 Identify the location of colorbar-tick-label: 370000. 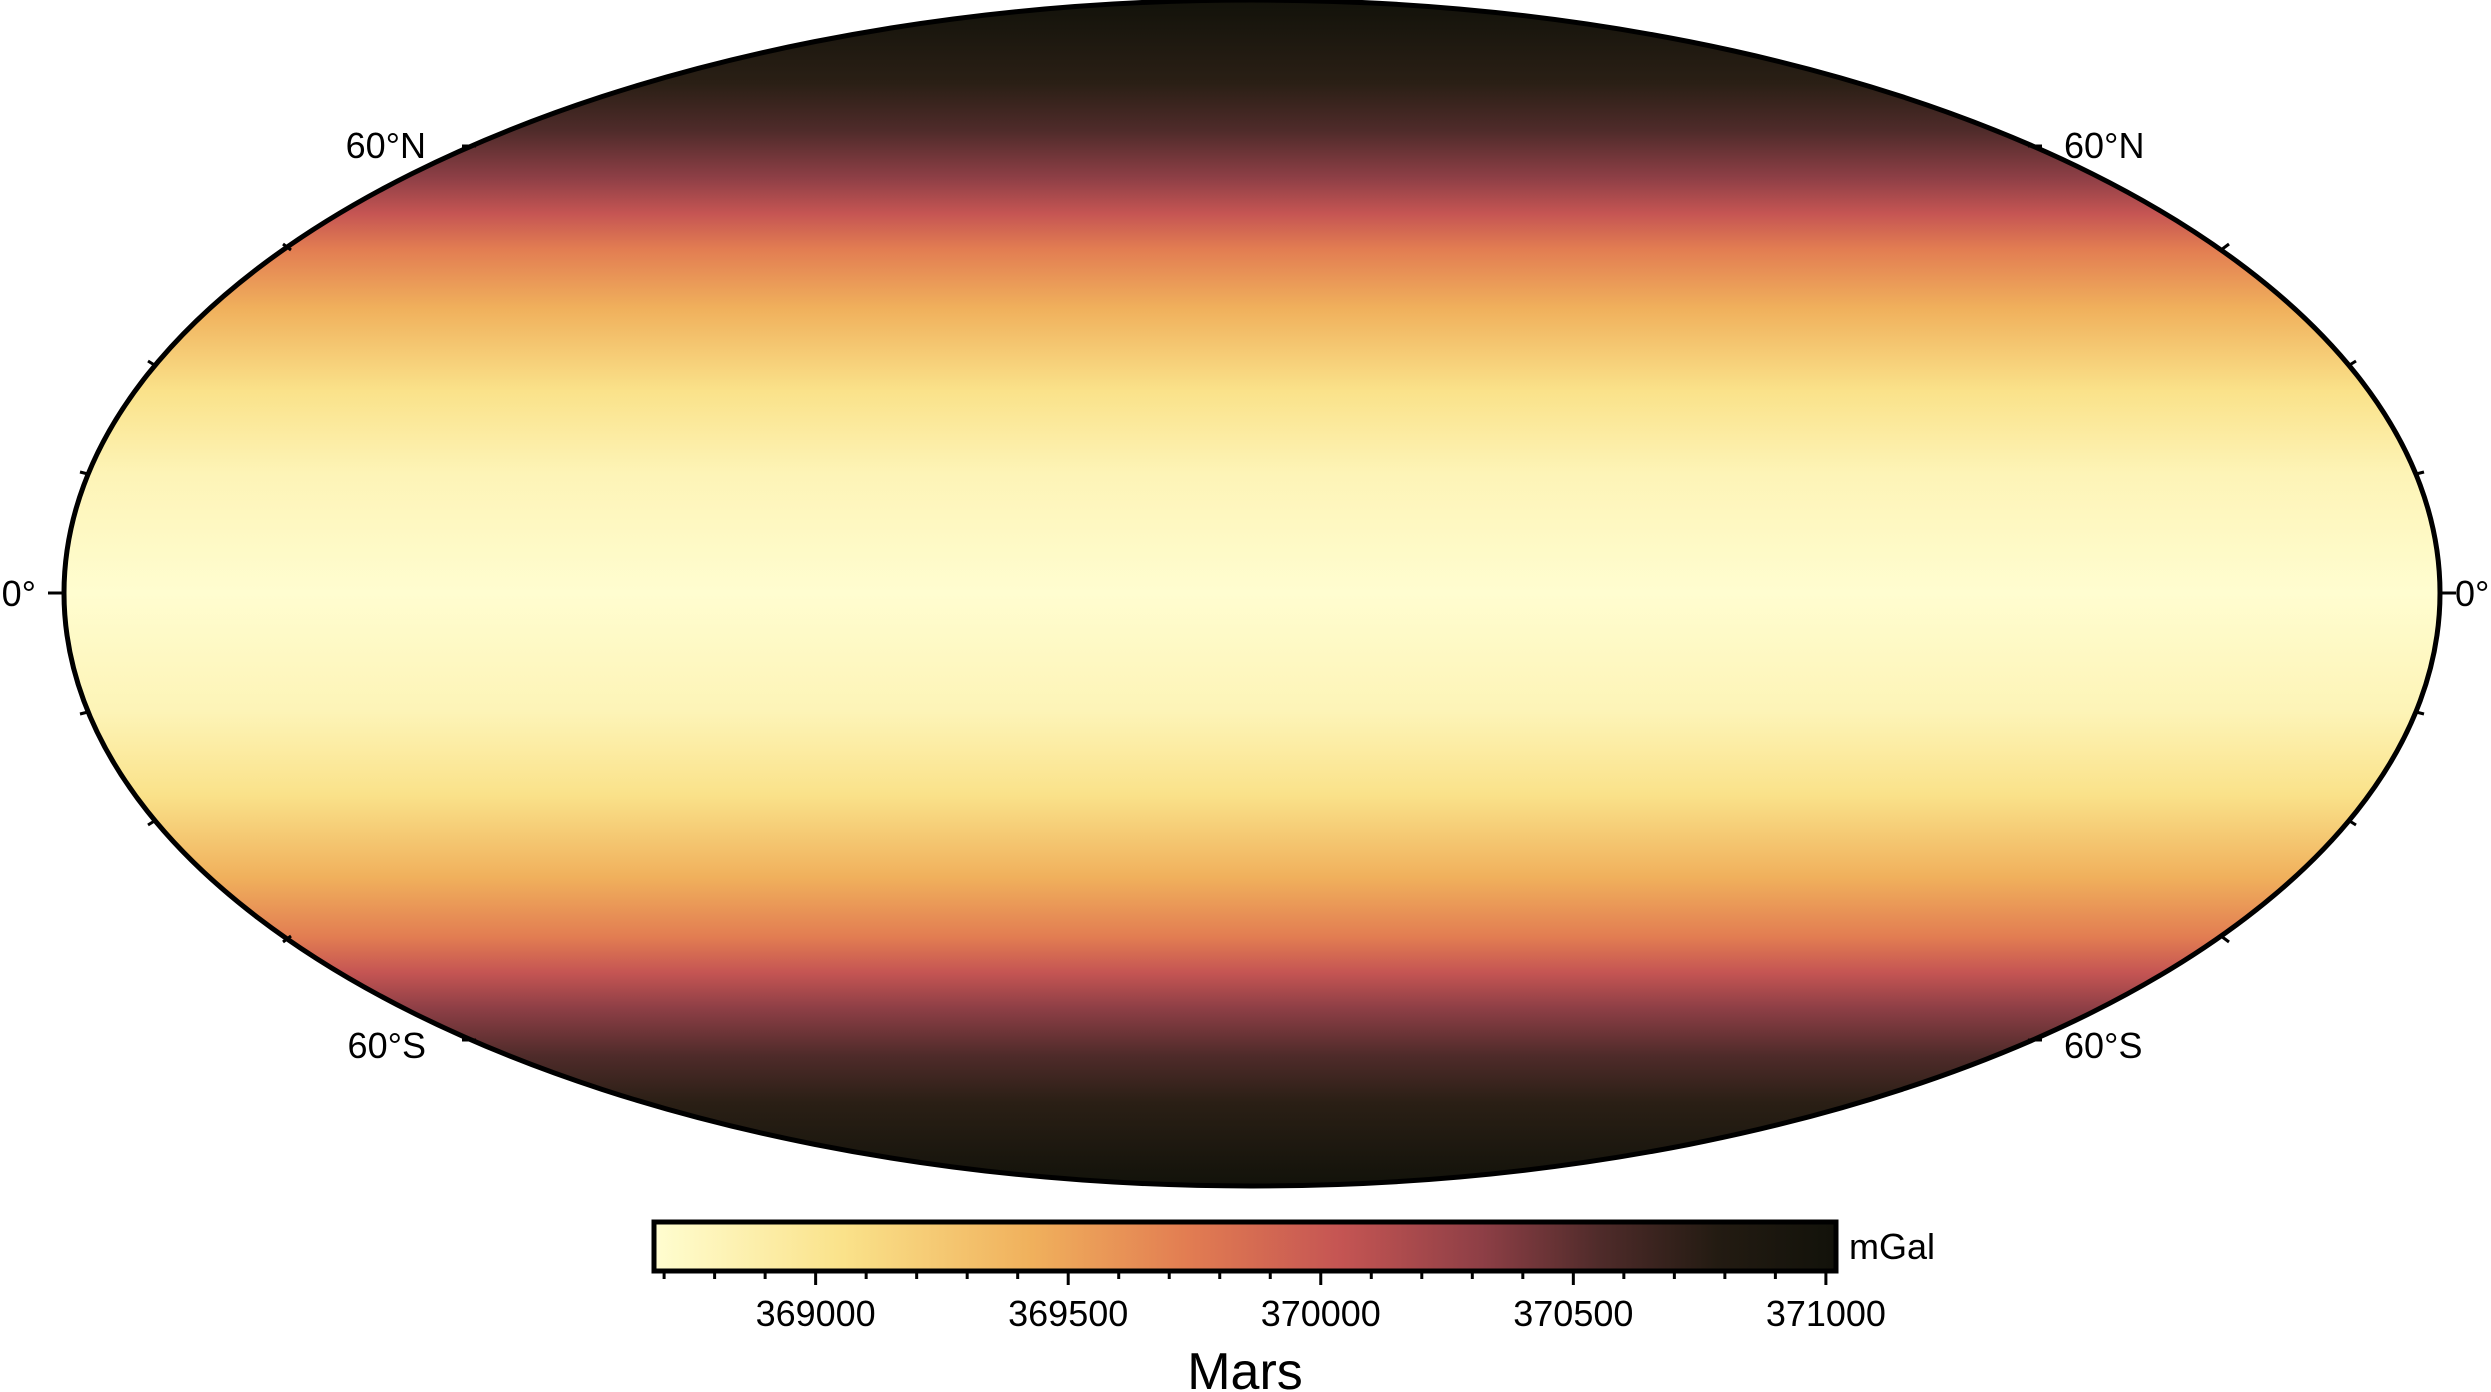
(1321, 1313).